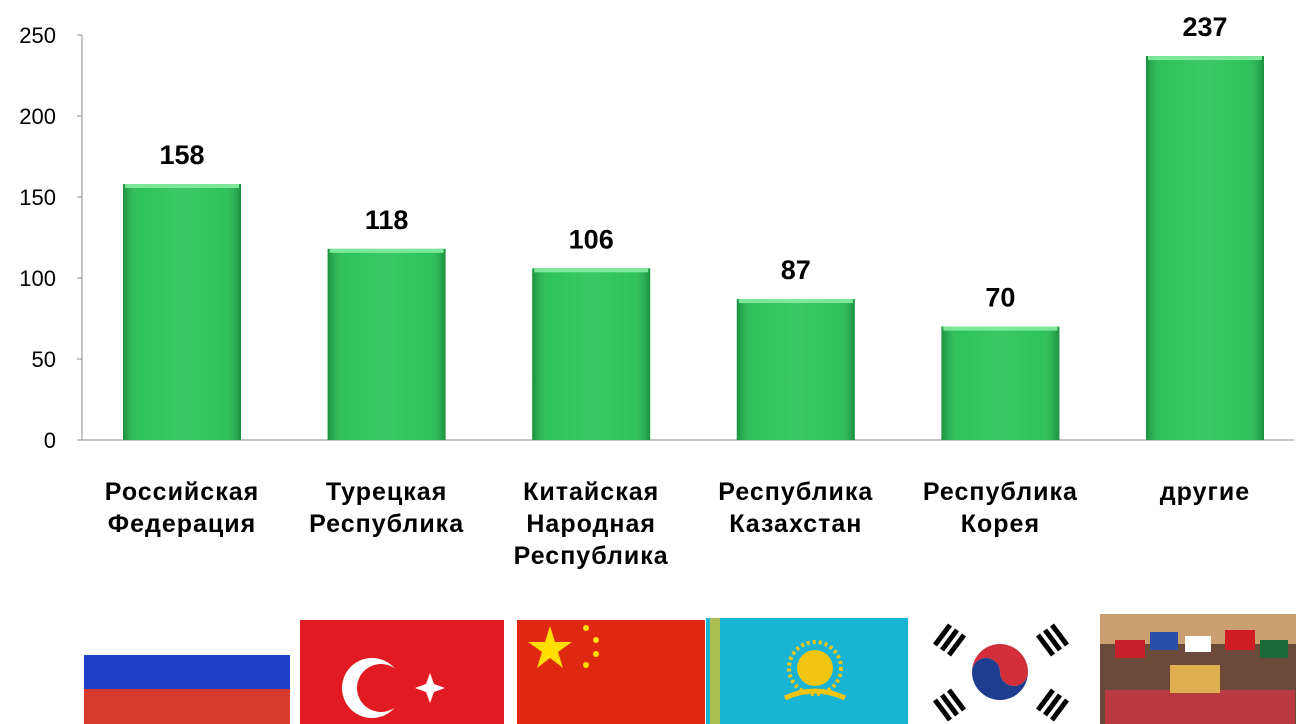  What do you see at coordinates (1000, 298) in the screenshot?
I see `value-label: 70` at bounding box center [1000, 298].